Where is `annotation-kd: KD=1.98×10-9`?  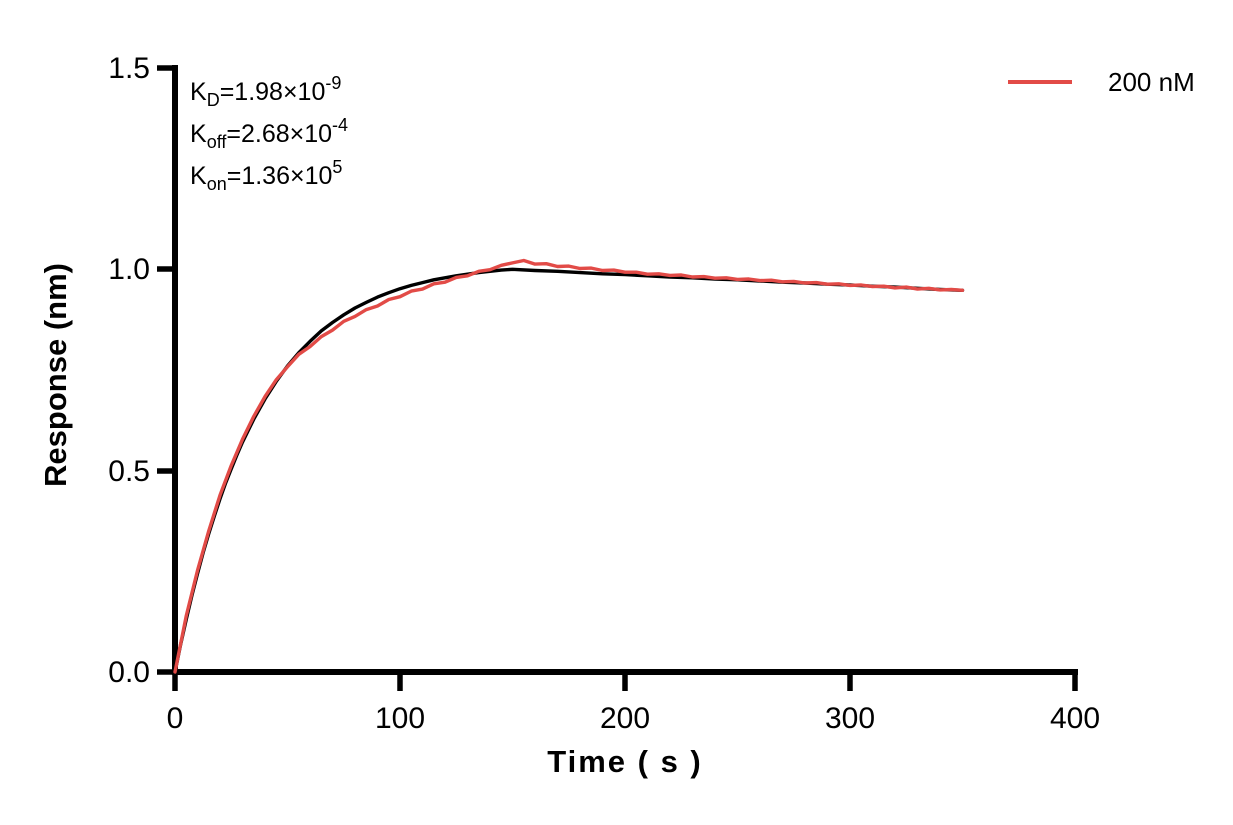
annotation-kd: KD=1.98×10-9 is located at coordinates (265, 91).